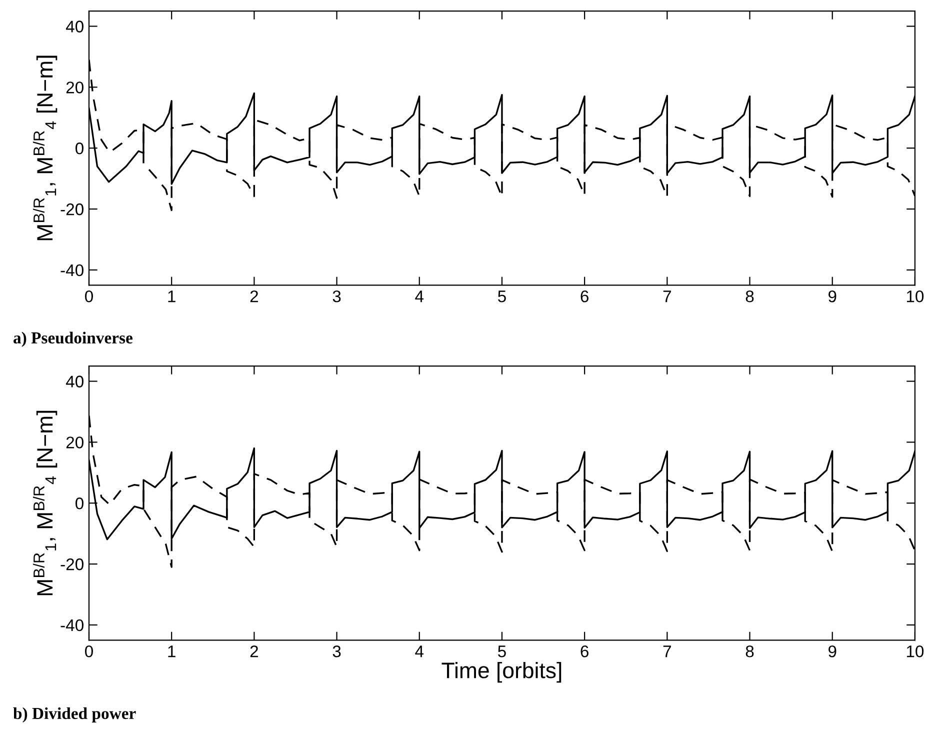 This screenshot has width=927, height=735. I want to click on text: b) Divided power, so click(74, 714).